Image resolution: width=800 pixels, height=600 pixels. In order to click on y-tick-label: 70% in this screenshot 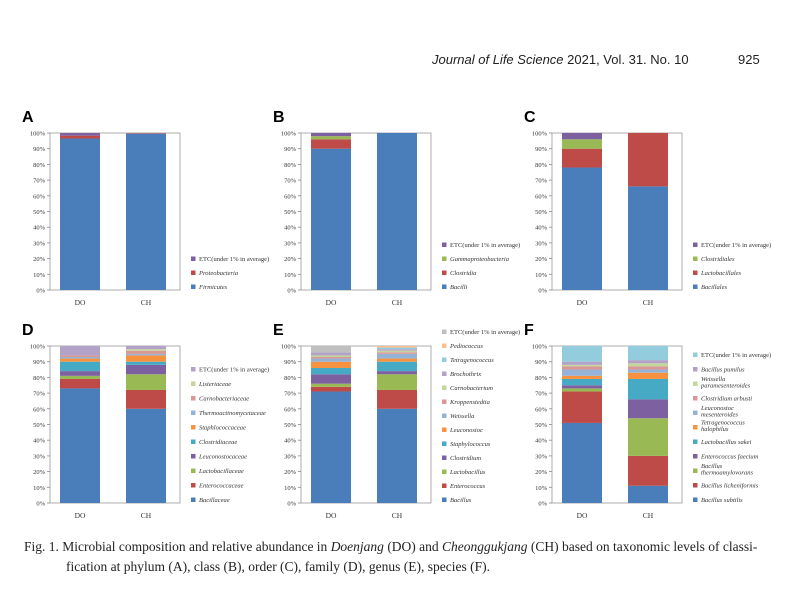, I will do `click(39, 394)`.